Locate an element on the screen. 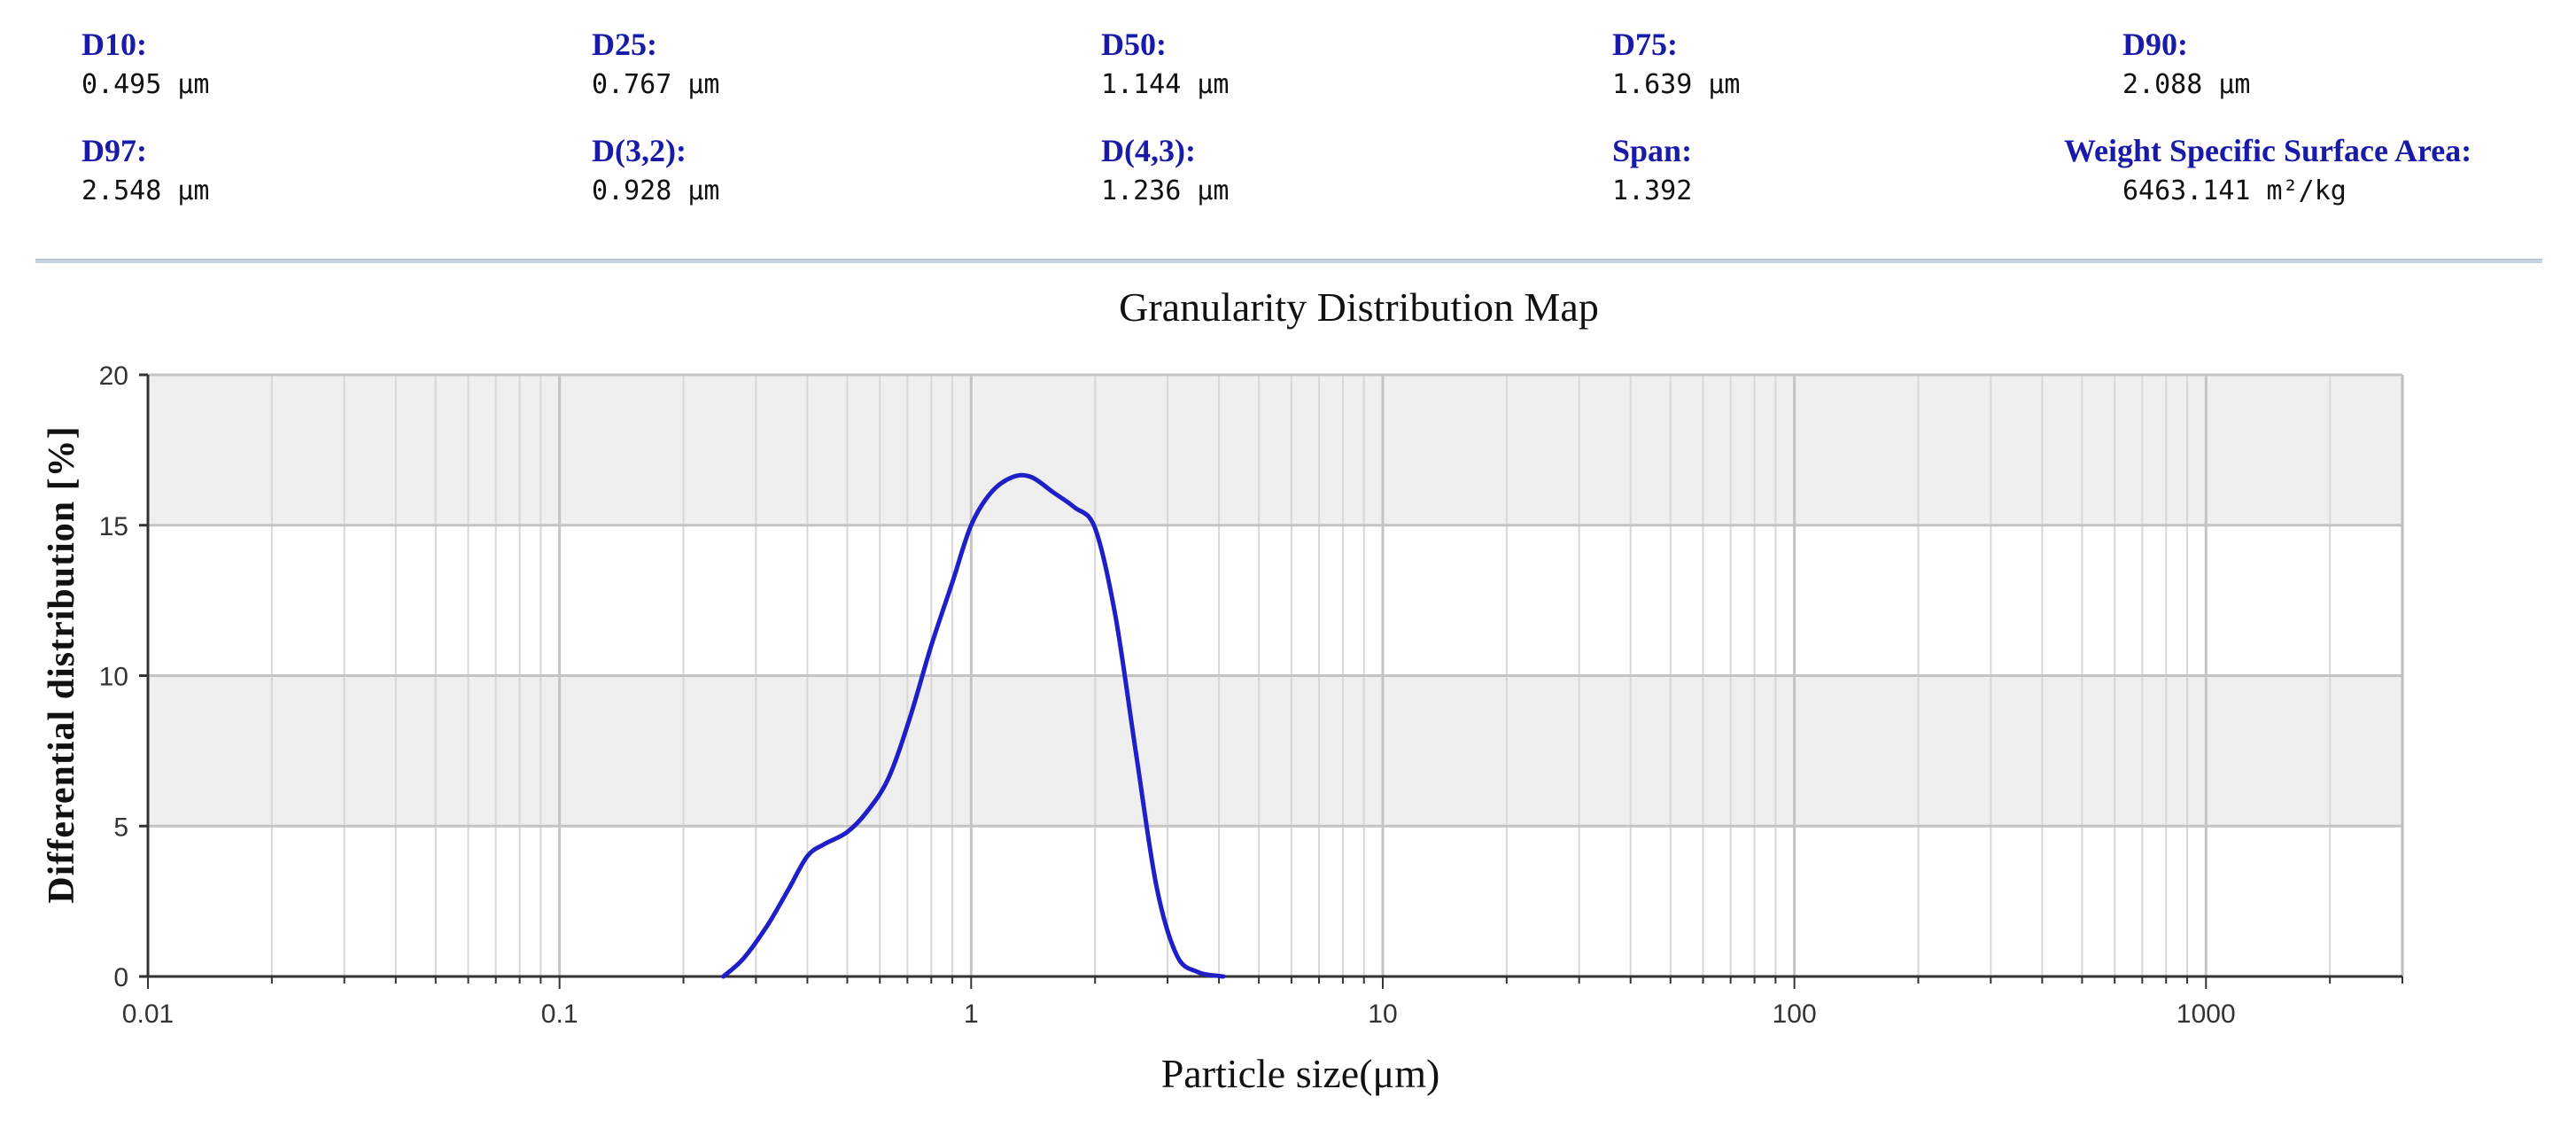 The image size is (2576, 1128). stat-value: 1.144 μm is located at coordinates (1165, 84).